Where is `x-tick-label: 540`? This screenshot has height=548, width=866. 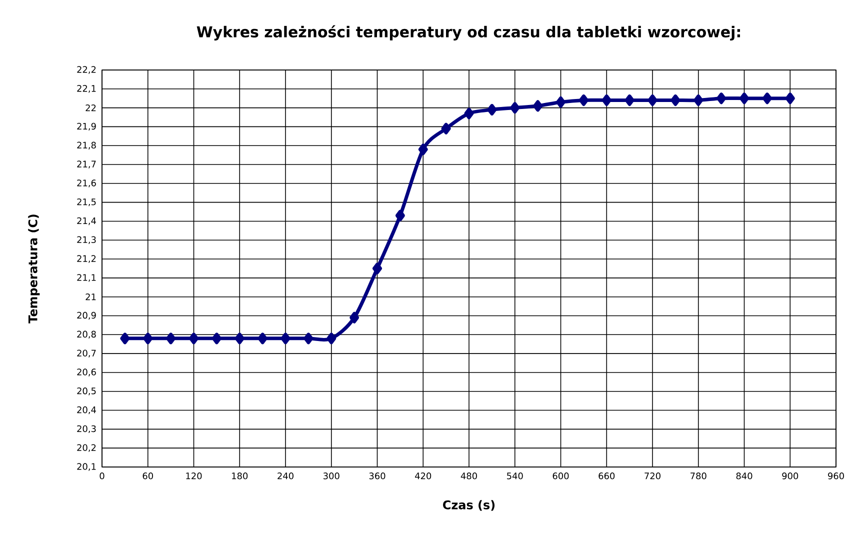
x-tick-label: 540 is located at coordinates (515, 476).